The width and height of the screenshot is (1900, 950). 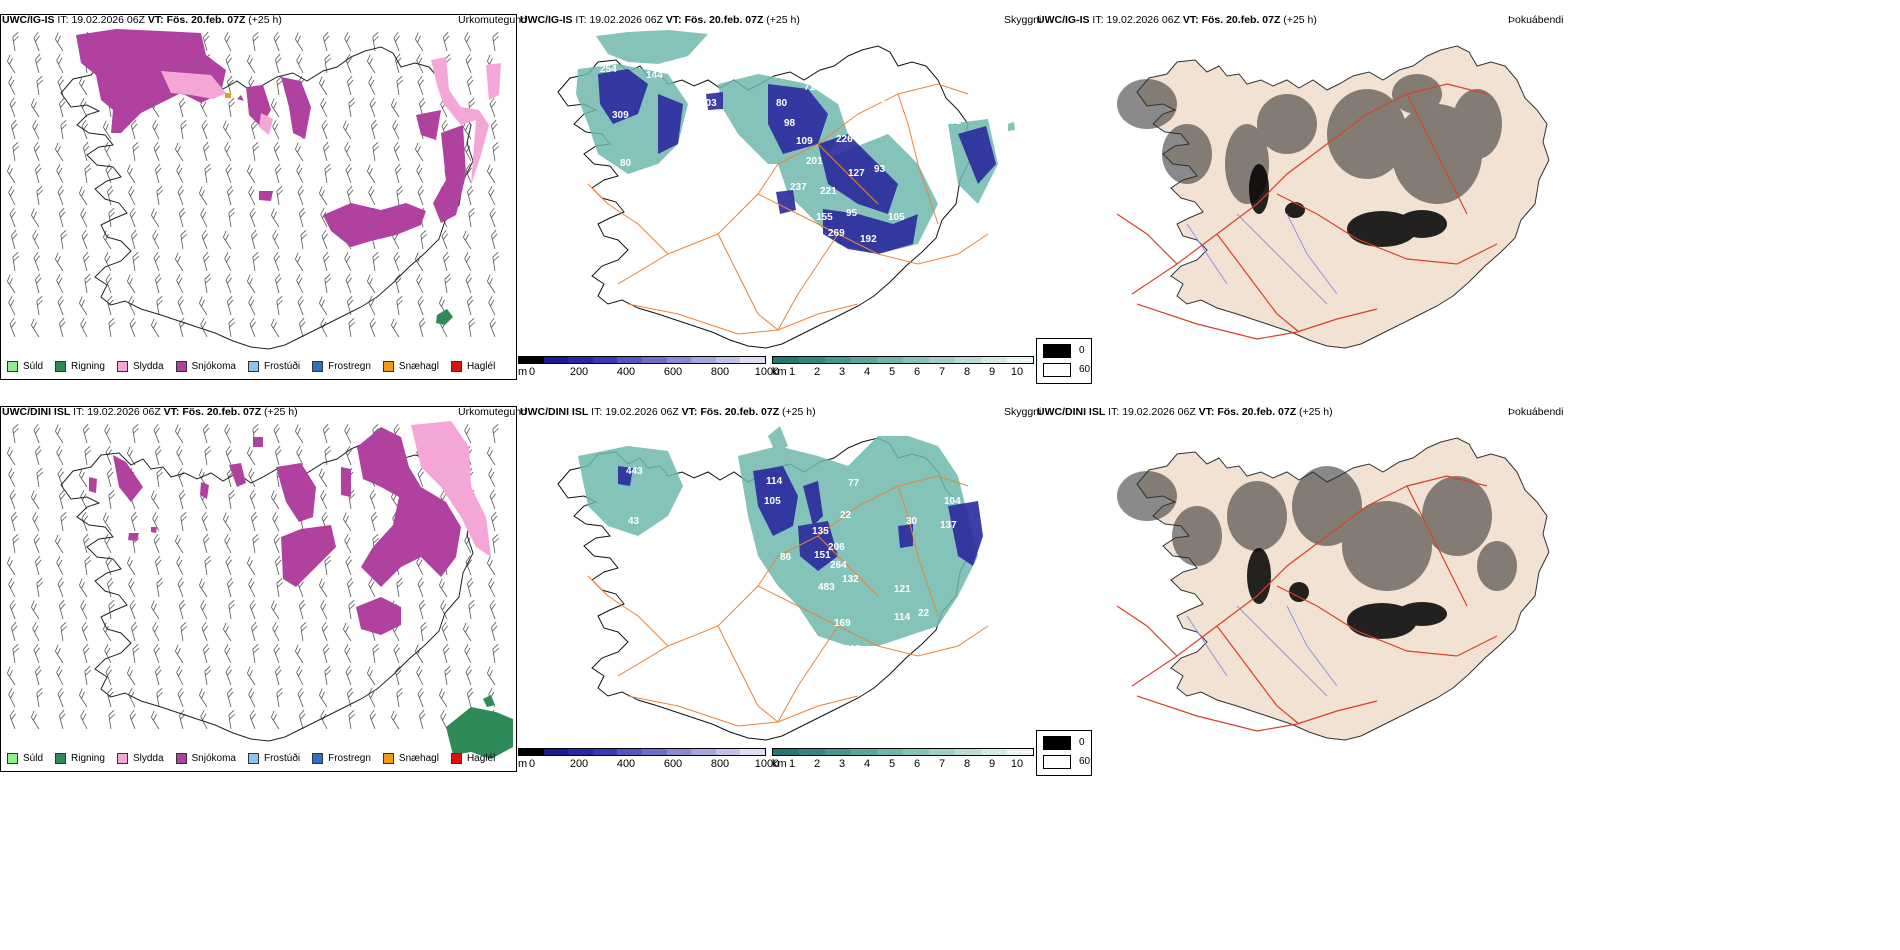 I want to click on precip-legend-item: Frostúði, so click(x=274, y=366).